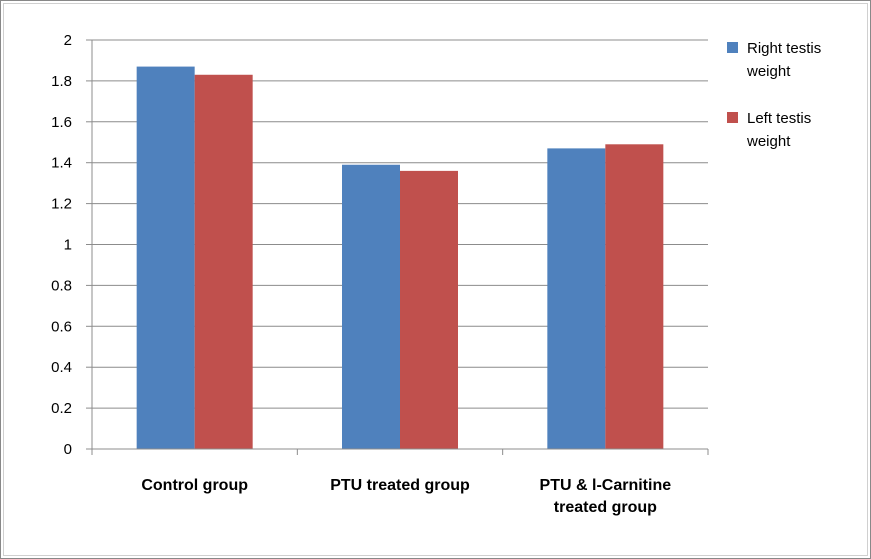  What do you see at coordinates (68, 245) in the screenshot?
I see `y-tick-label: 1` at bounding box center [68, 245].